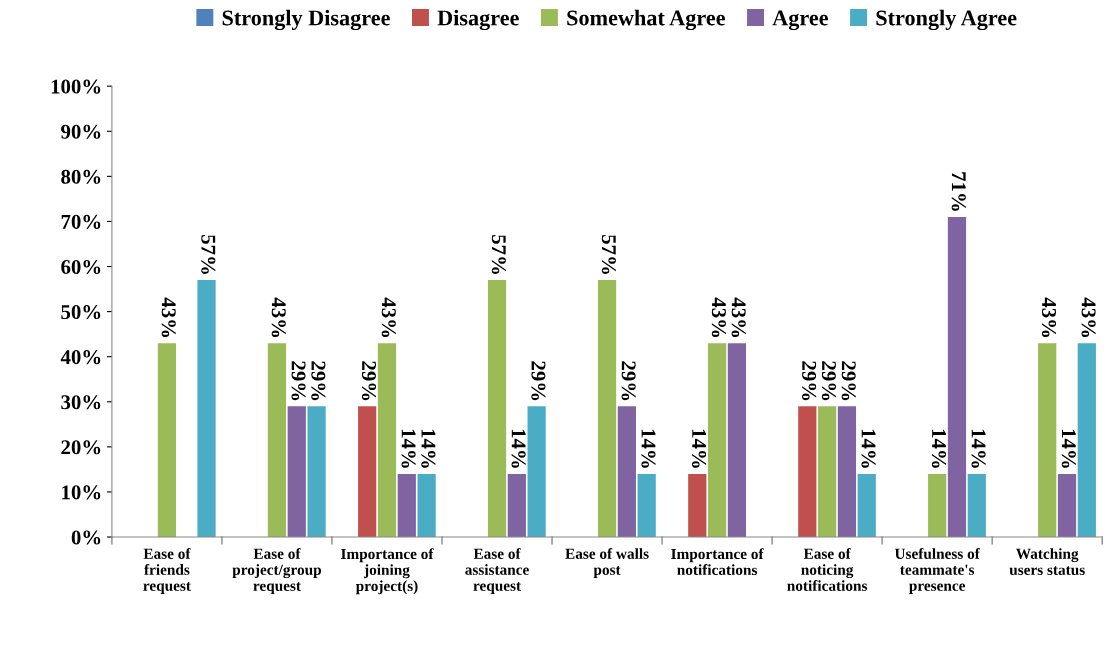  Describe the element at coordinates (81, 267) in the screenshot. I see `y-tick-label: 60%` at that location.